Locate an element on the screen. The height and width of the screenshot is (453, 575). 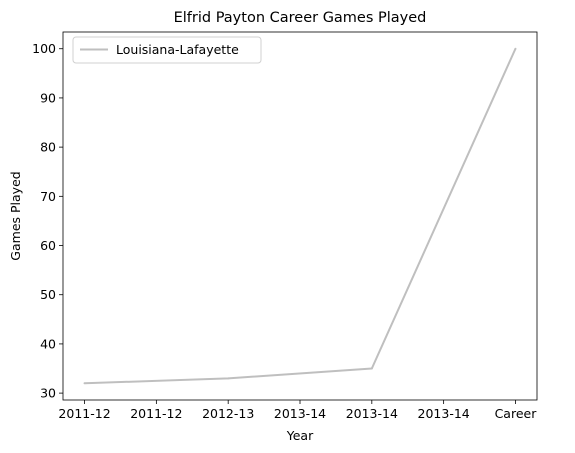
y-tick-label: 80 is located at coordinates (48, 147).